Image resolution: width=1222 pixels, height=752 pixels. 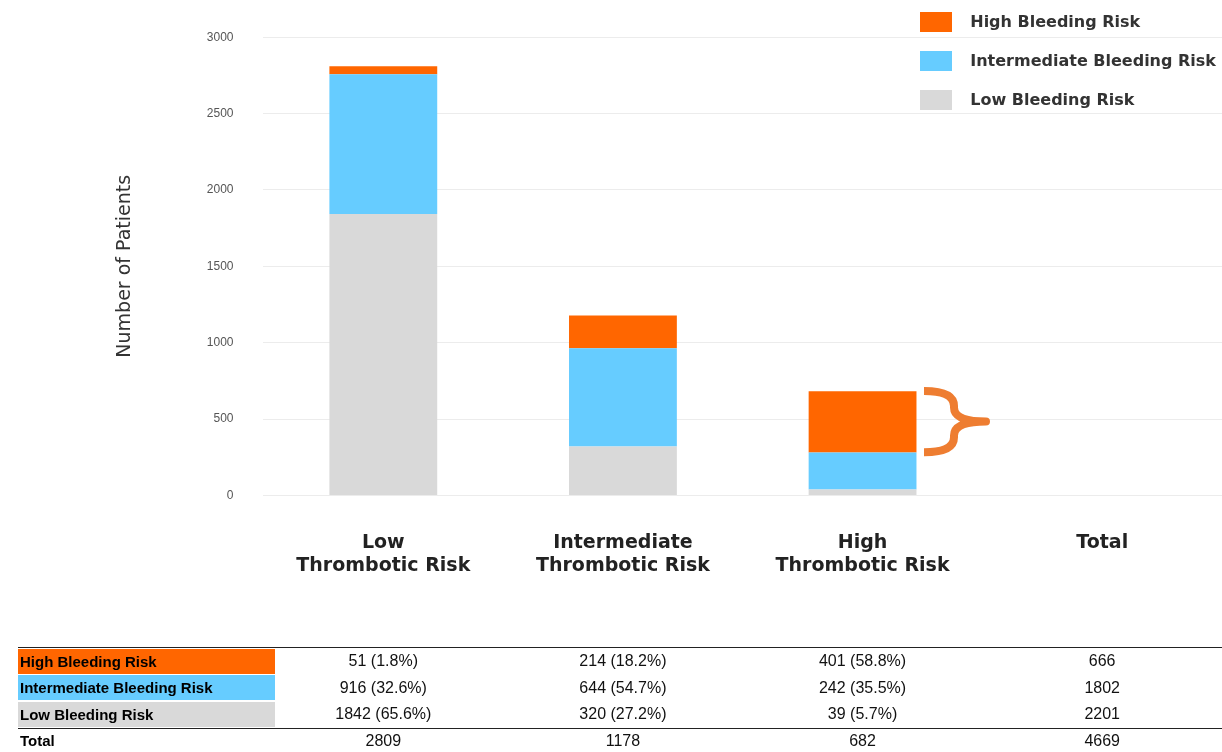 What do you see at coordinates (383, 661) in the screenshot?
I see `data-label: 51 (1.8%)` at bounding box center [383, 661].